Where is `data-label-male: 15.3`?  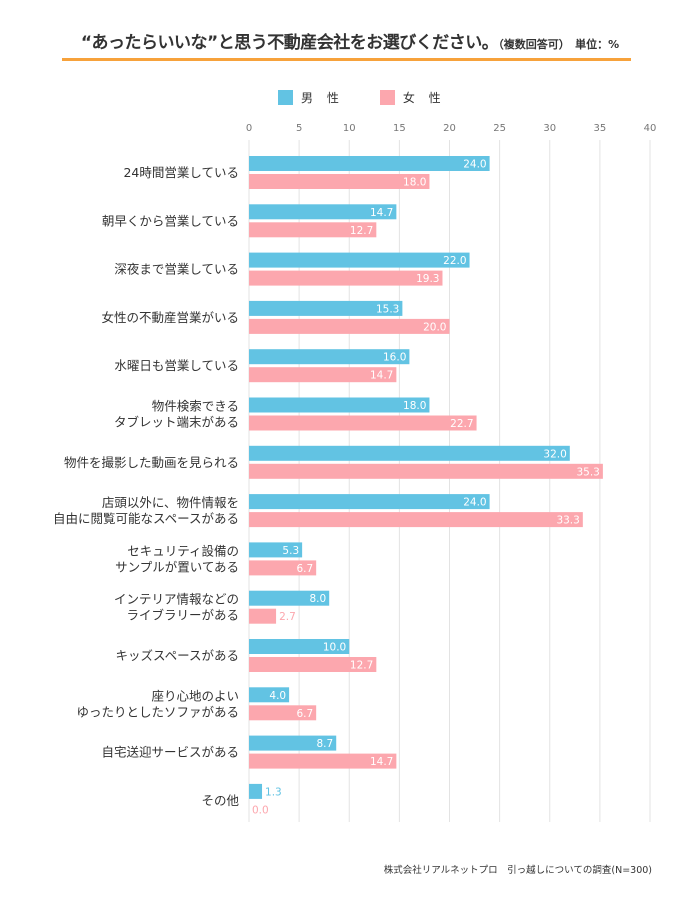
data-label-male: 15.3 is located at coordinates (387, 309).